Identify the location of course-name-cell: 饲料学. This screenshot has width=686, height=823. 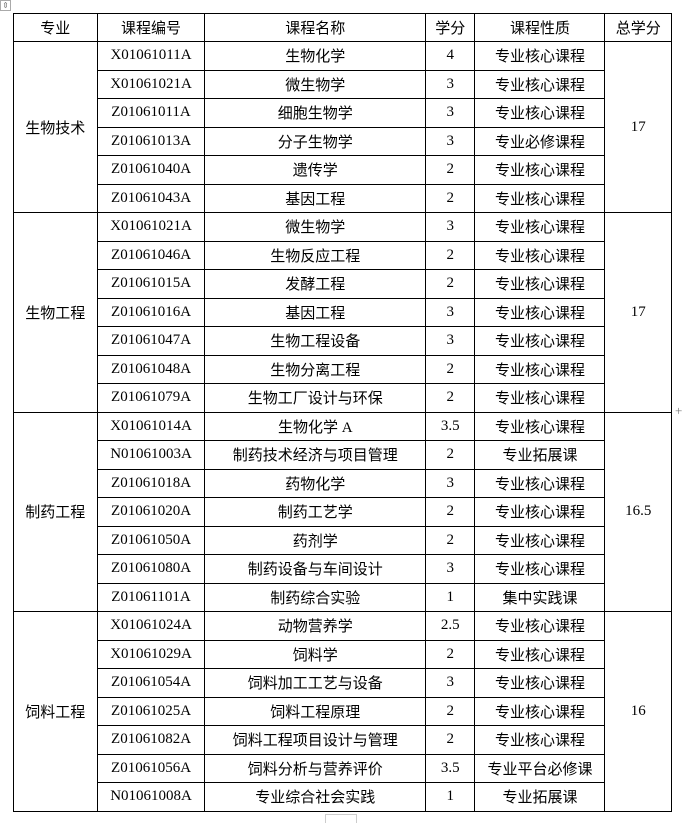
(315, 654).